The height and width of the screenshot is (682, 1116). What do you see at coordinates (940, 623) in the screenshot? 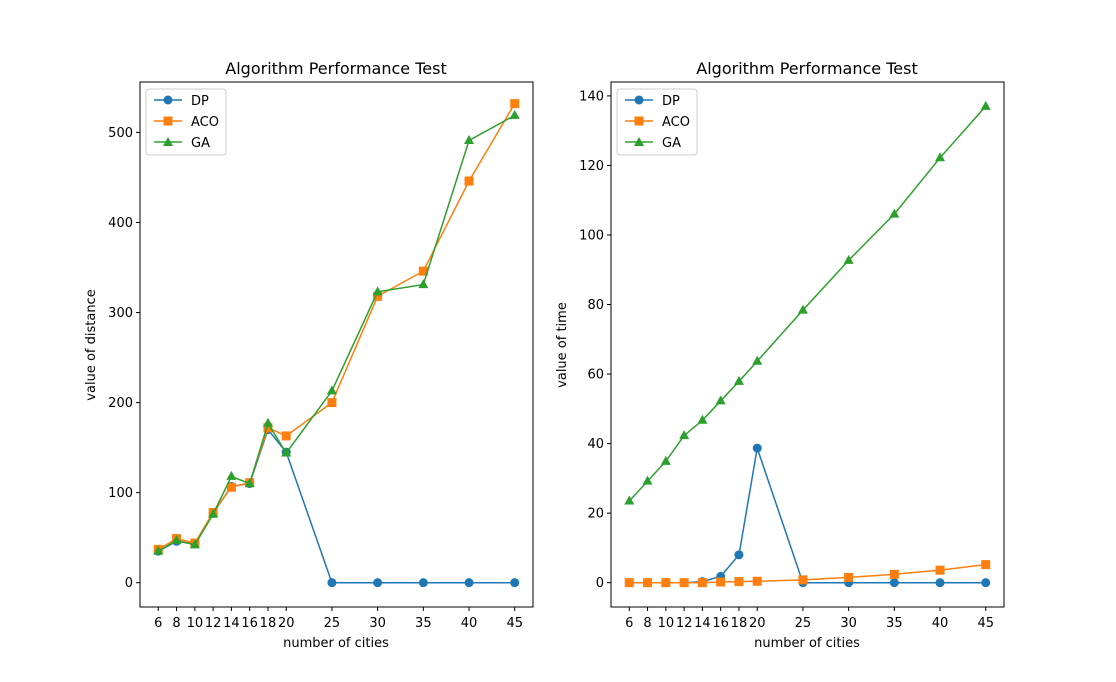
I see `x-tick-label: 40` at bounding box center [940, 623].